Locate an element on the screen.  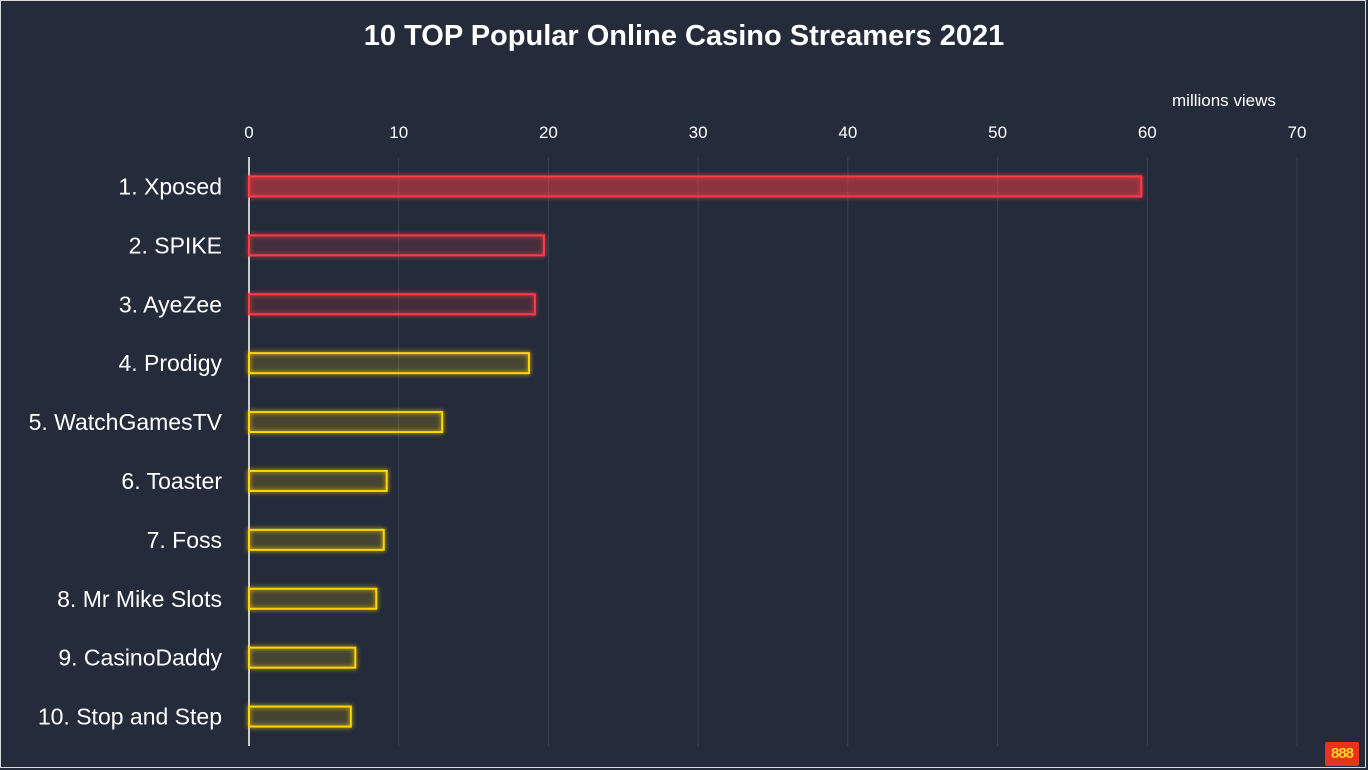
x-tick-label: 40 is located at coordinates (847, 132).